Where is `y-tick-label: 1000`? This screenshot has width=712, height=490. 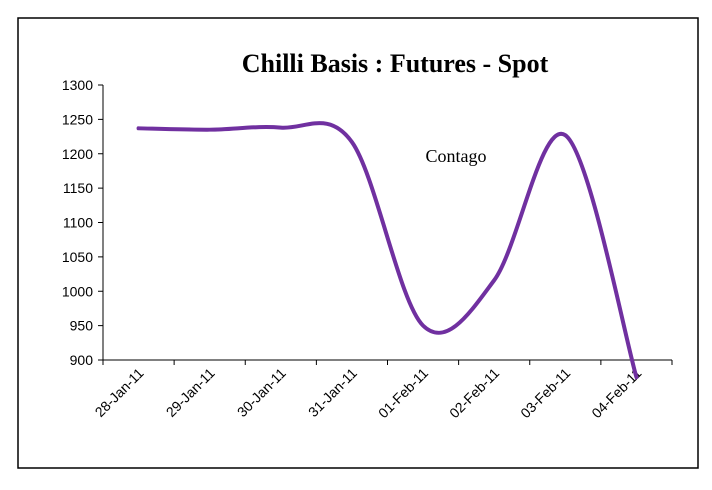
y-tick-label: 1000 is located at coordinates (77, 291).